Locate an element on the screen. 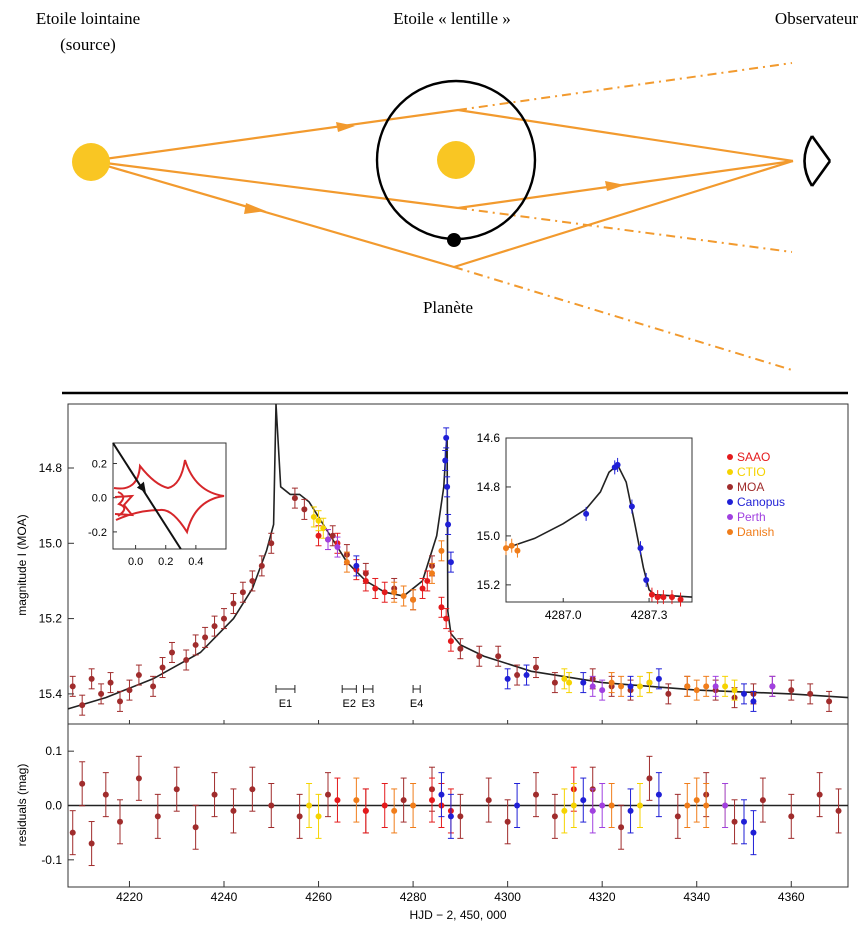 This screenshot has height=932, width=858. peak-ytick-label: 14.8 is located at coordinates (489, 487).